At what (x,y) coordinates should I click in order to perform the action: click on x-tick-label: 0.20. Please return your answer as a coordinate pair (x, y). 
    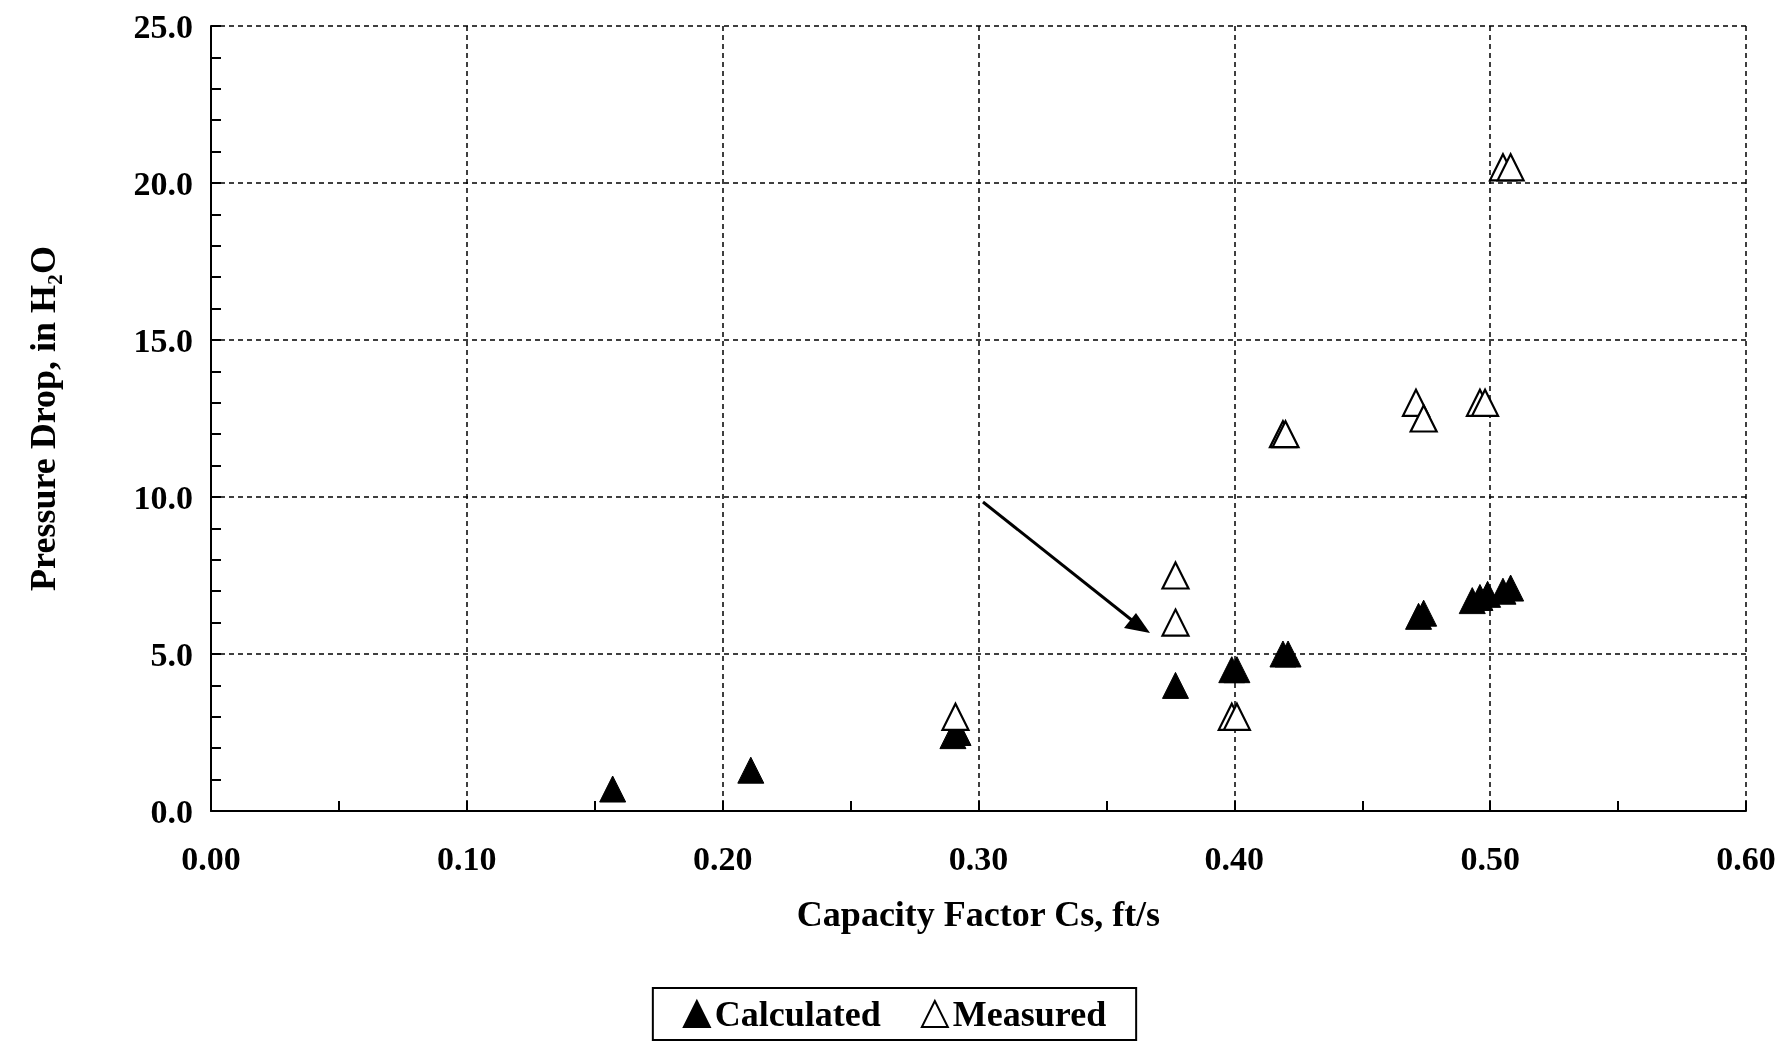
    Looking at the image, I should click on (722, 858).